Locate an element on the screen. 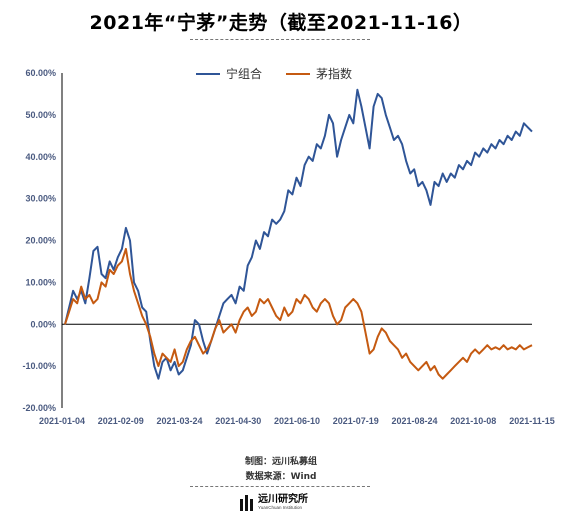  y-tick-label: 60.00% is located at coordinates (40, 73).